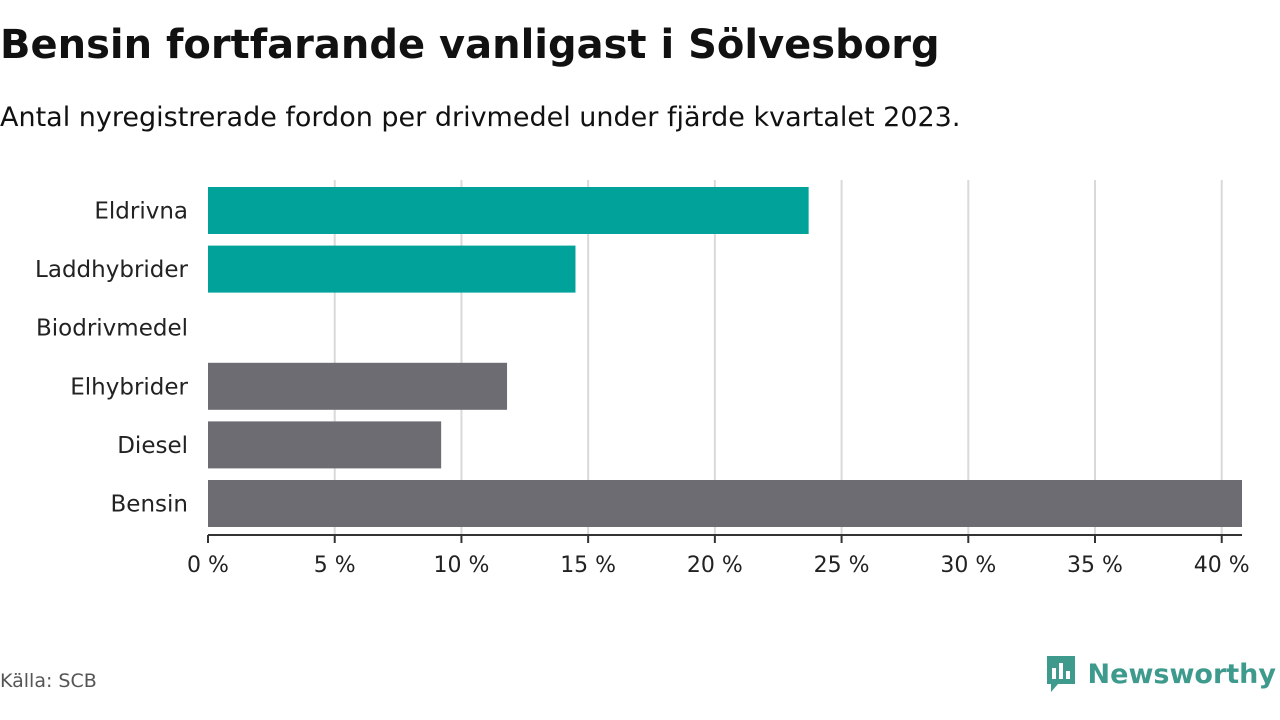 This screenshot has height=720, width=1280. What do you see at coordinates (149, 505) in the screenshot?
I see `category-label: Bensin` at bounding box center [149, 505].